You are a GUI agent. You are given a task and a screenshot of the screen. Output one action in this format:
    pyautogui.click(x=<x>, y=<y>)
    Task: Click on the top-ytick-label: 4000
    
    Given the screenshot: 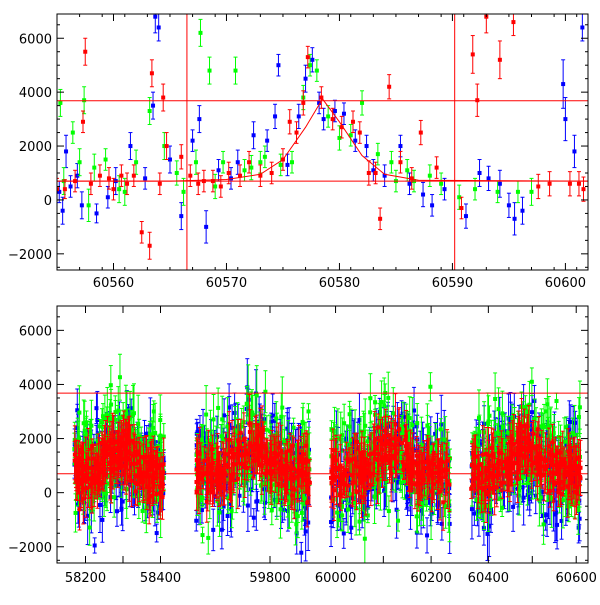 What is the action you would take?
    pyautogui.click(x=35, y=93)
    